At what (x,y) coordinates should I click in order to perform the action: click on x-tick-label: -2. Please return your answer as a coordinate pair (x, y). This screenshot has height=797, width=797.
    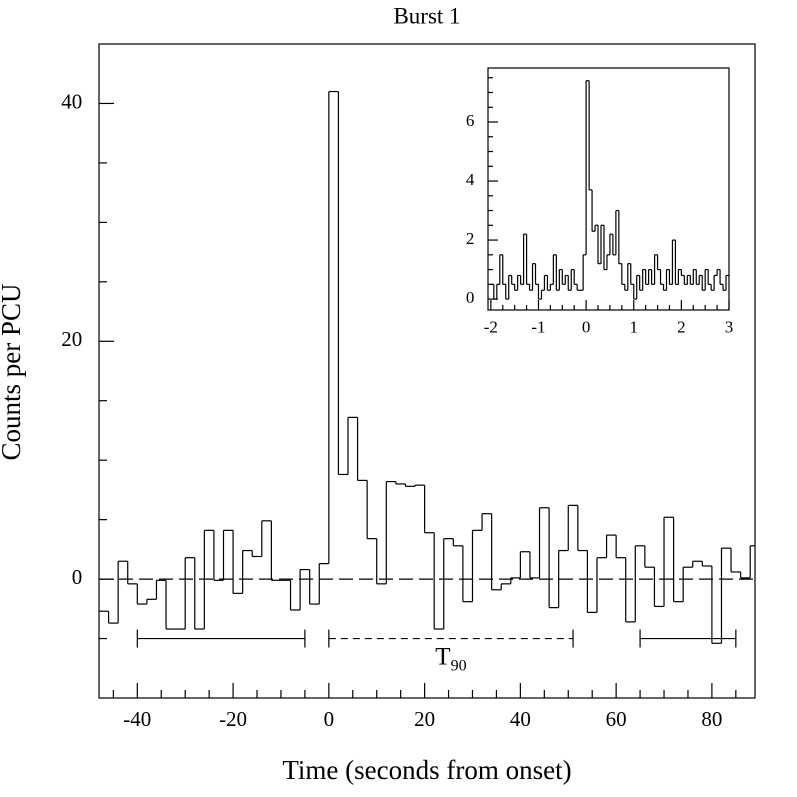
    Looking at the image, I should click on (491, 327).